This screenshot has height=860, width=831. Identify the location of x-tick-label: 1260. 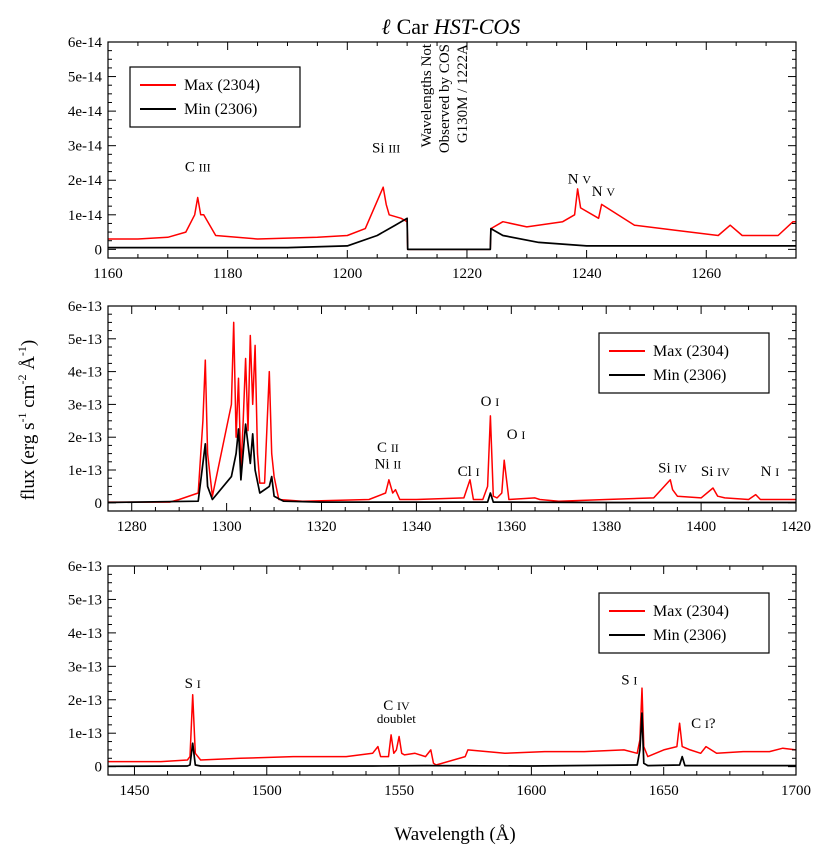
(706, 274).